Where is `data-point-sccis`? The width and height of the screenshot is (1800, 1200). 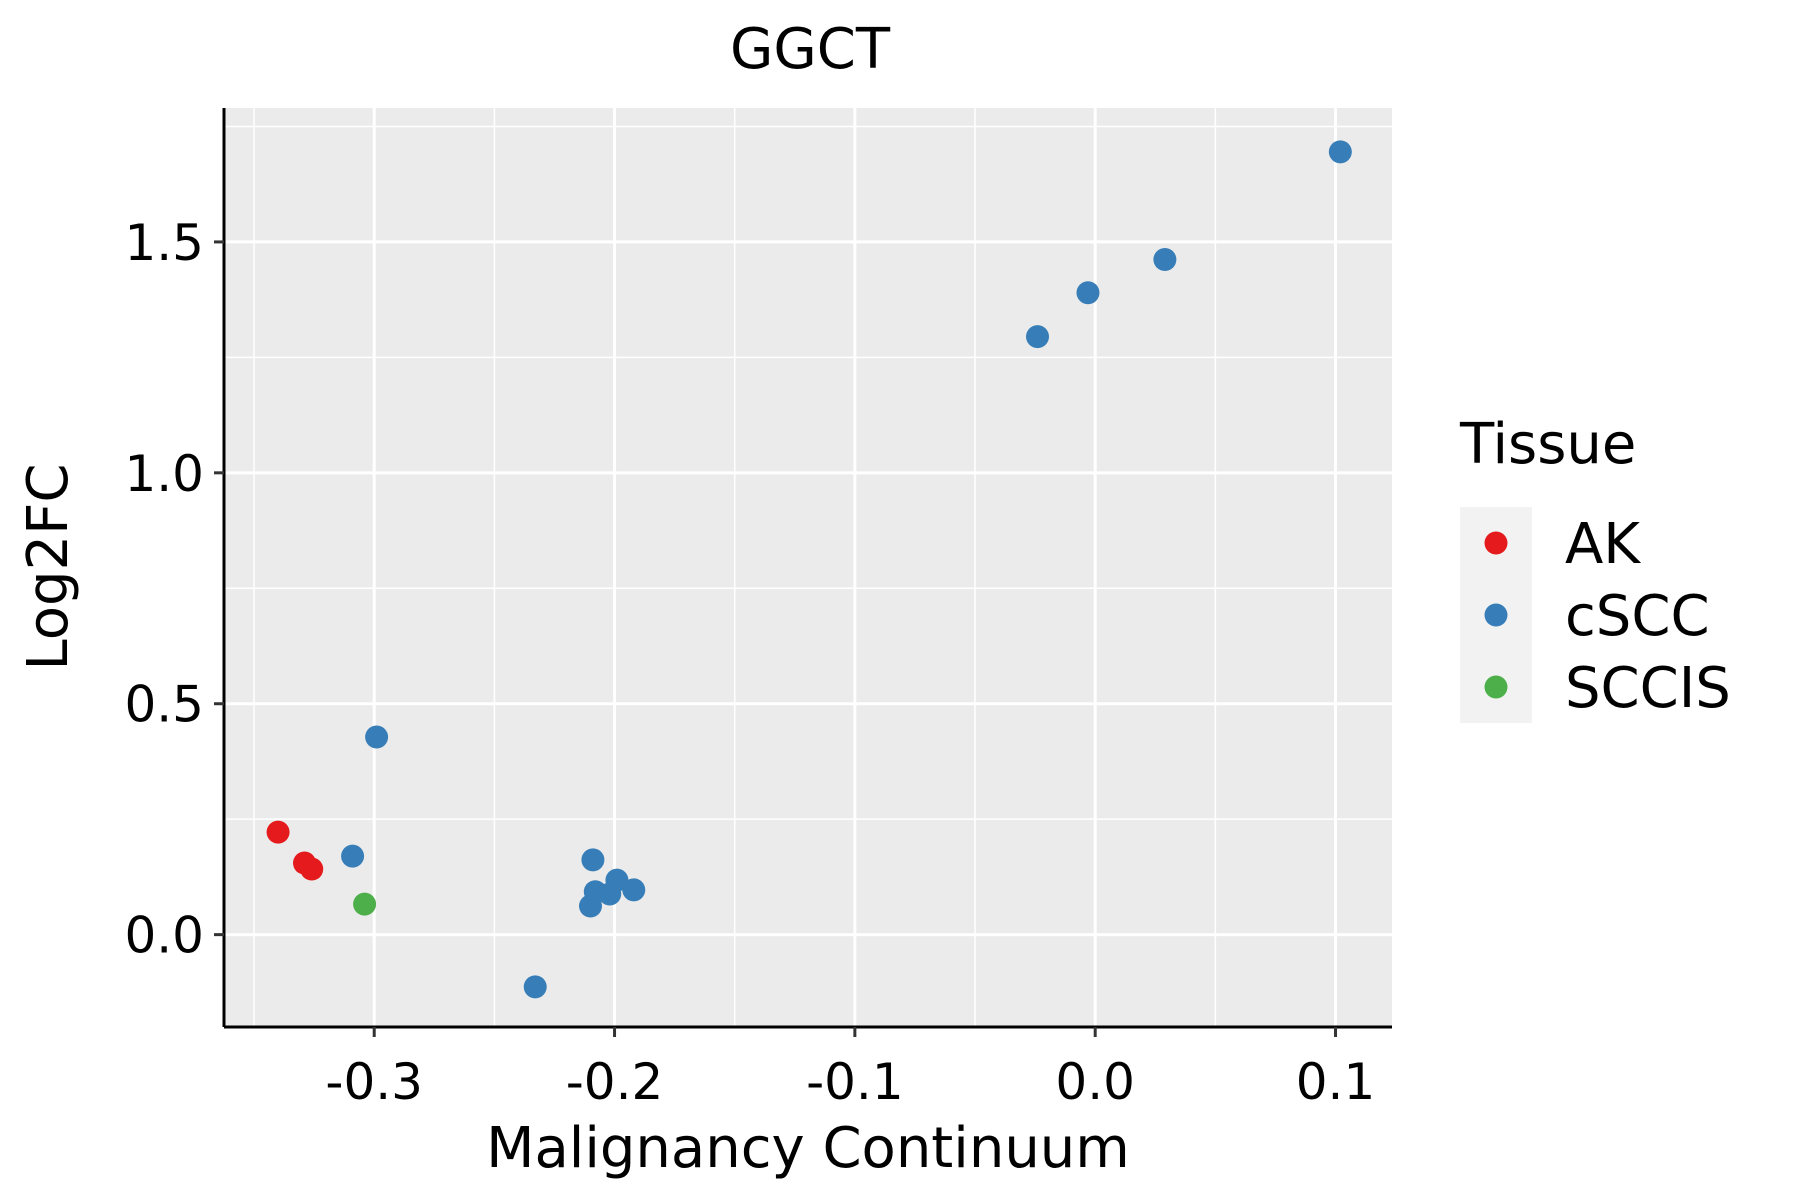
data-point-sccis is located at coordinates (365, 904).